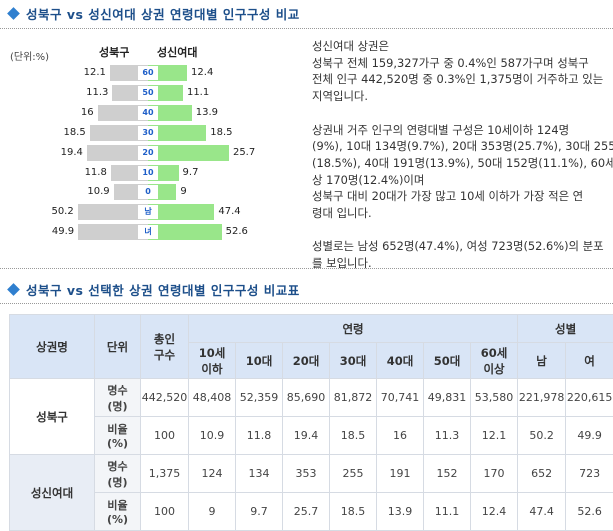 The width and height of the screenshot is (613, 531). What do you see at coordinates (212, 473) in the screenshot?
I see `value-cell: 124` at bounding box center [212, 473].